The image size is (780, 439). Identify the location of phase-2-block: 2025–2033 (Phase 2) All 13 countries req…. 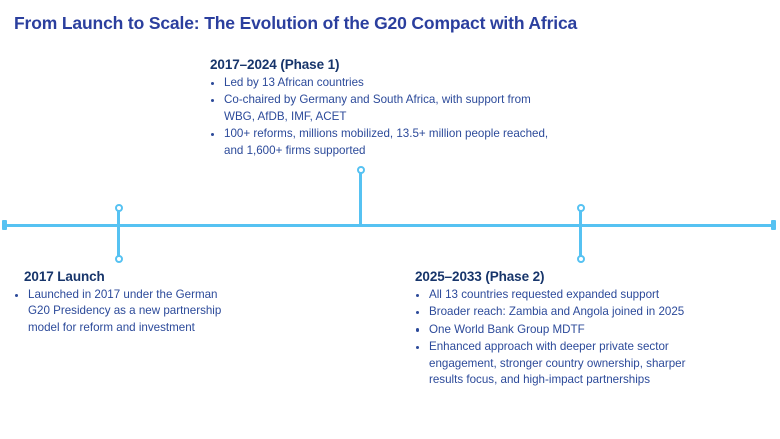
(563, 329).